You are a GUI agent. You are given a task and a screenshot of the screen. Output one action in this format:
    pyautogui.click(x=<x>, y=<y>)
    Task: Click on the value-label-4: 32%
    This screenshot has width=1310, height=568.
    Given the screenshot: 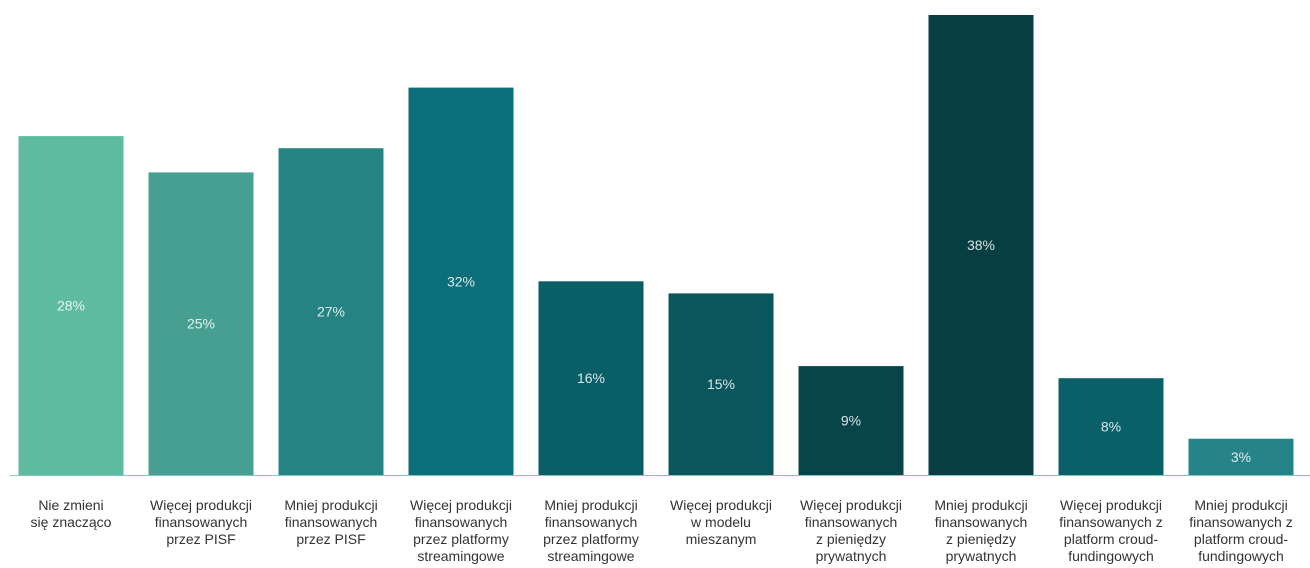 What is the action you would take?
    pyautogui.click(x=461, y=281)
    